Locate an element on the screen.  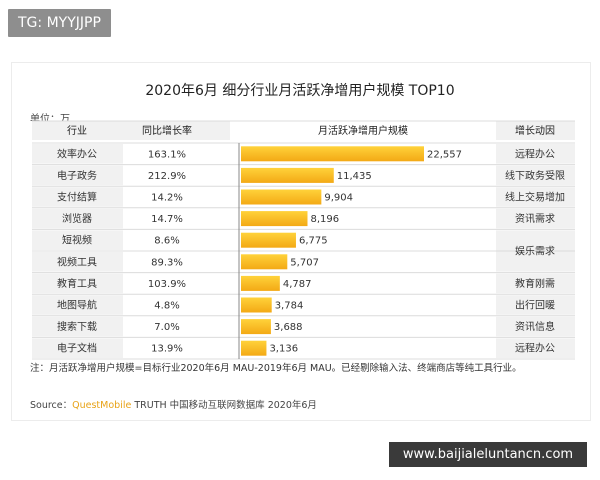
unit-label: 单位：万 is located at coordinates (50, 119).